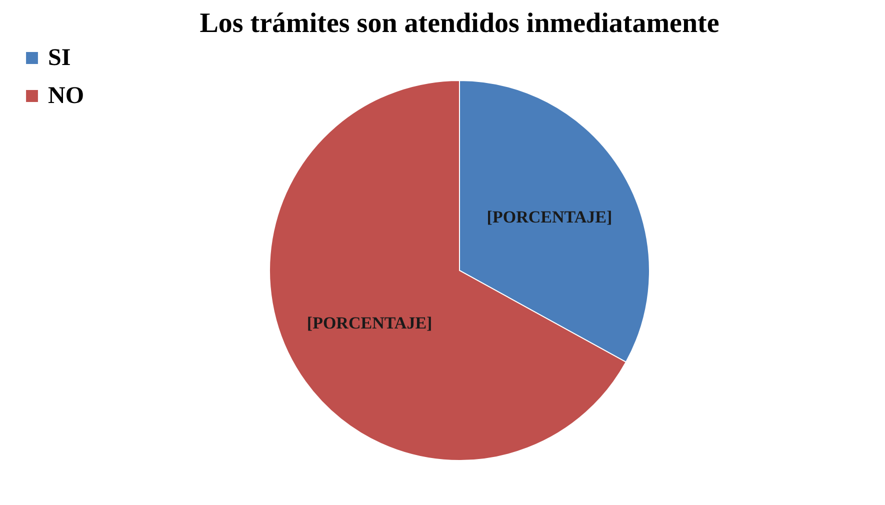 The height and width of the screenshot is (505, 885). What do you see at coordinates (59, 58) in the screenshot?
I see `legend-label: SI` at bounding box center [59, 58].